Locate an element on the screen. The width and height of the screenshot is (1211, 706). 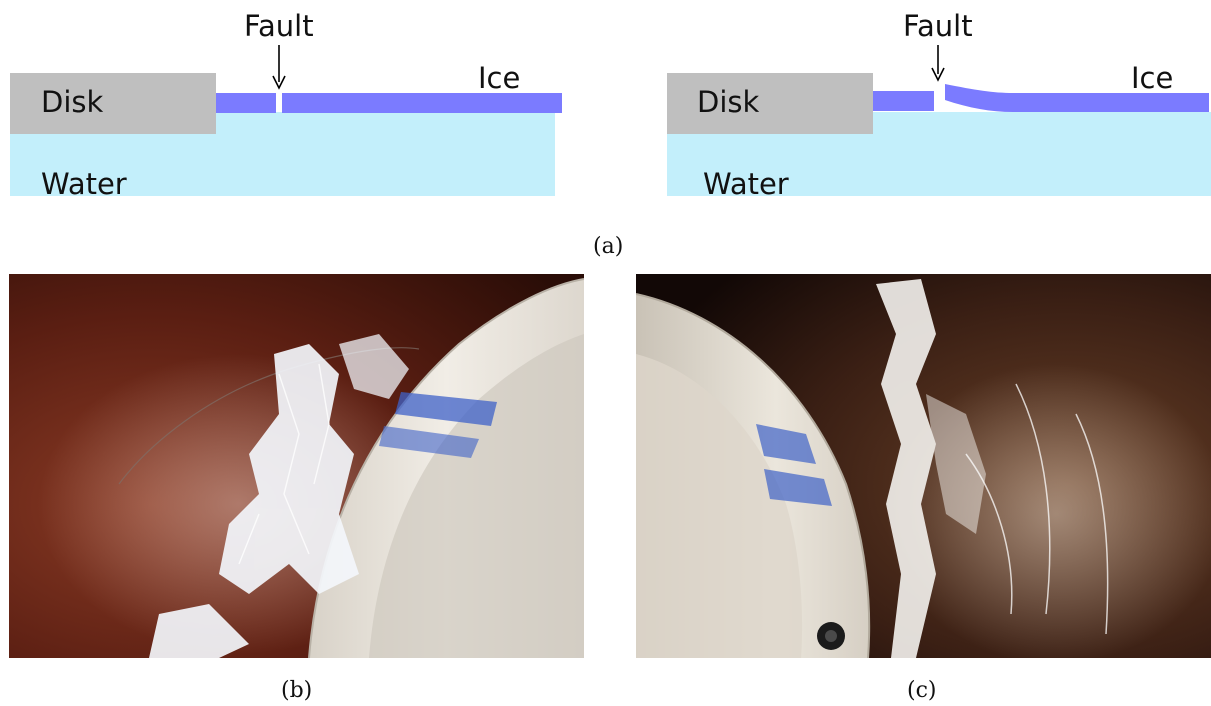
ice-sheet-right-piece is located at coordinates (422, 103).